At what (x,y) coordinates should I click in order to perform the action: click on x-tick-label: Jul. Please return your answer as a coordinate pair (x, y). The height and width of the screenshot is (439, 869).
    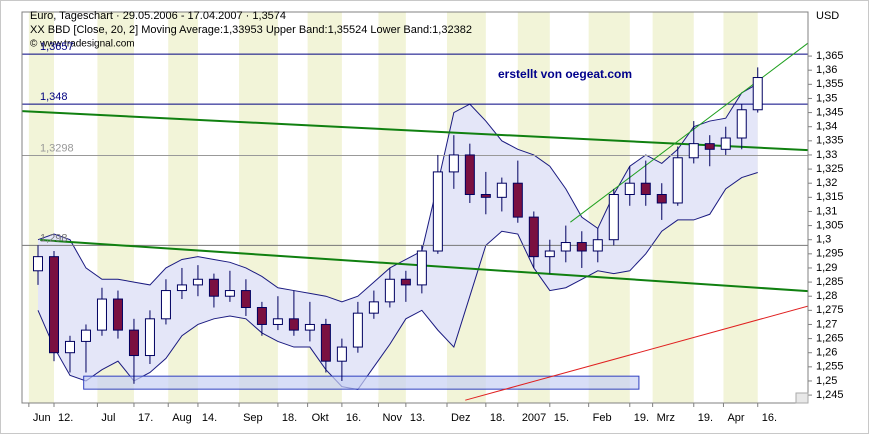
    Looking at the image, I should click on (108, 418).